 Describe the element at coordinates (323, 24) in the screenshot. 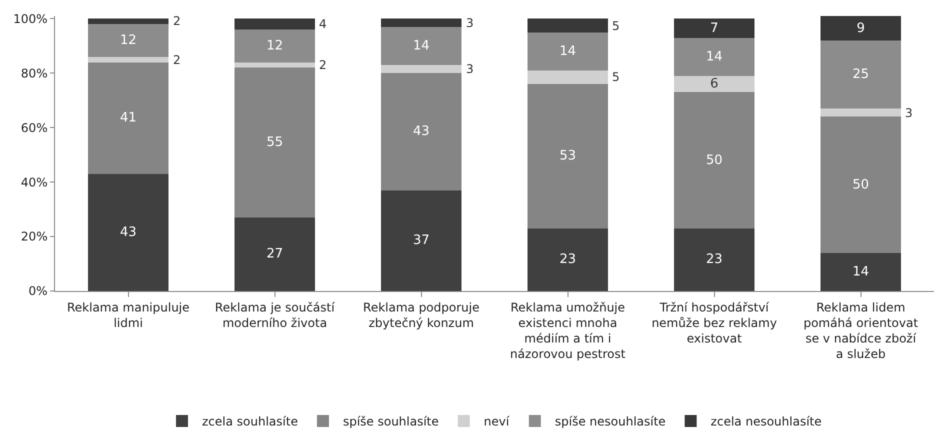

I see `data-label: 4` at that location.